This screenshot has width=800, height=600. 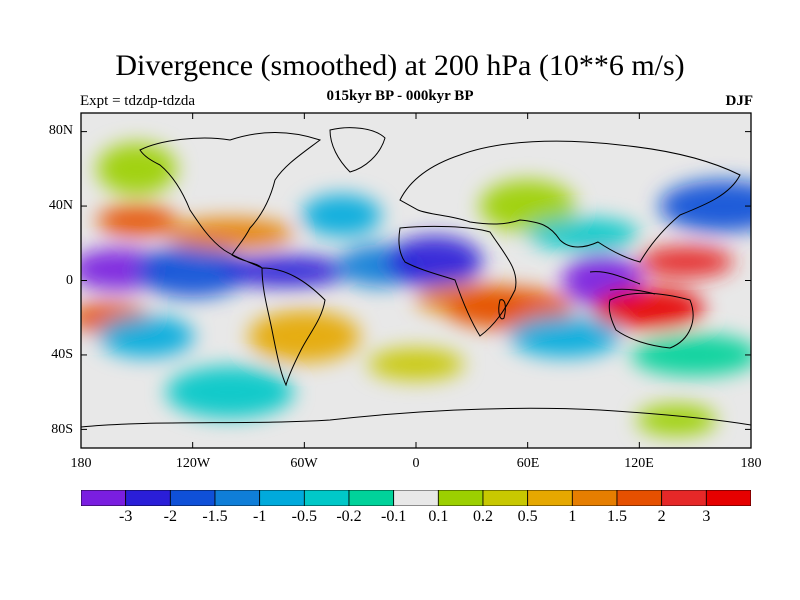 What do you see at coordinates (230, 200) in the screenshot?
I see `coast-north-america` at bounding box center [230, 200].